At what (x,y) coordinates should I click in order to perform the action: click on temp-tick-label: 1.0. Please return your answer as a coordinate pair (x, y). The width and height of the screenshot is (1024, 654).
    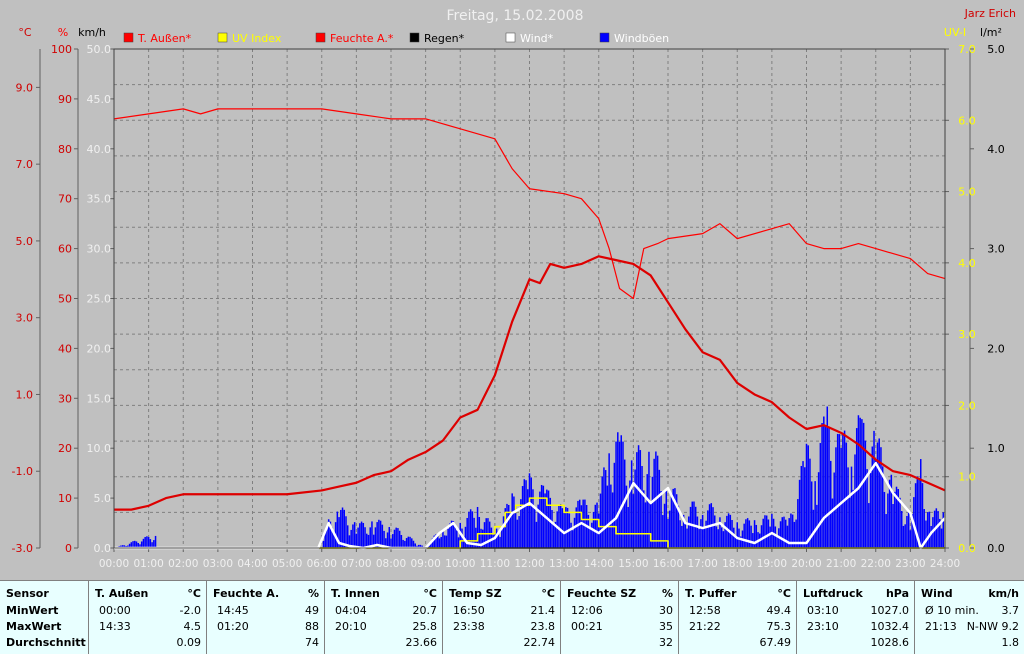
    Looking at the image, I should click on (25, 394).